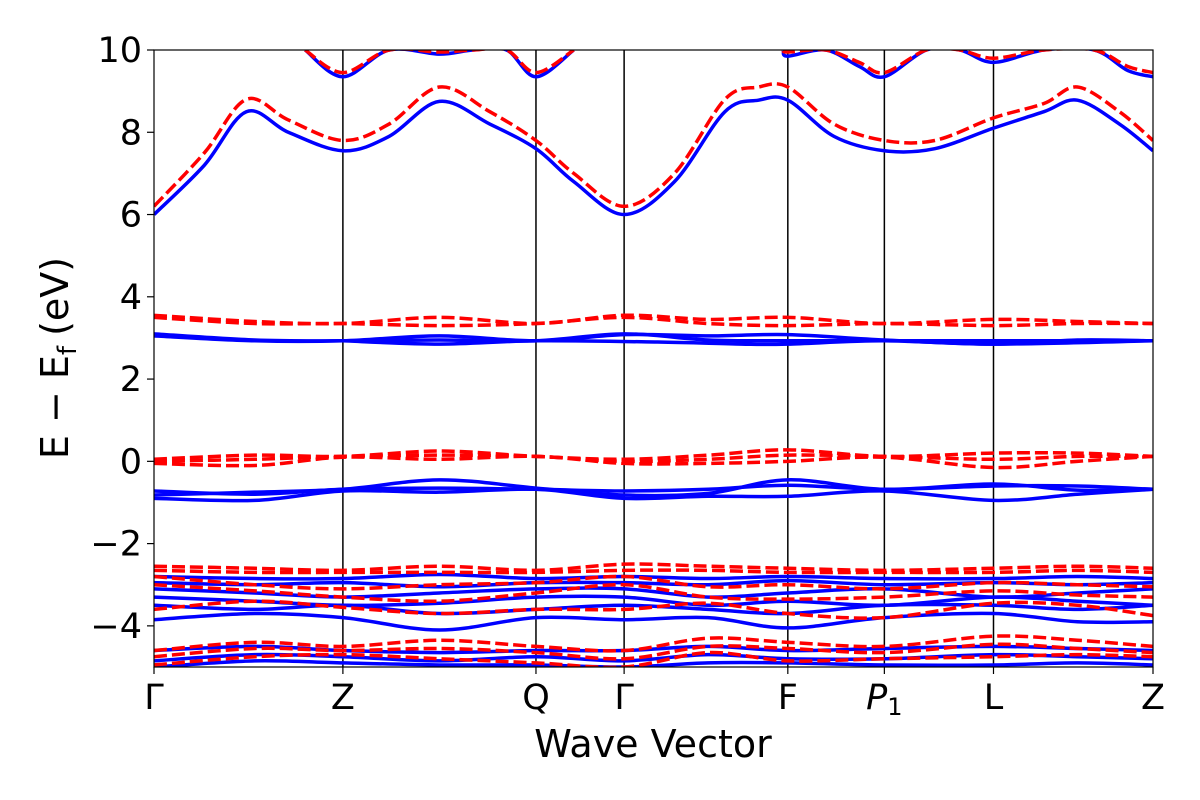  What do you see at coordinates (131, 380) in the screenshot?
I see `y-tick-label: 2` at bounding box center [131, 380].